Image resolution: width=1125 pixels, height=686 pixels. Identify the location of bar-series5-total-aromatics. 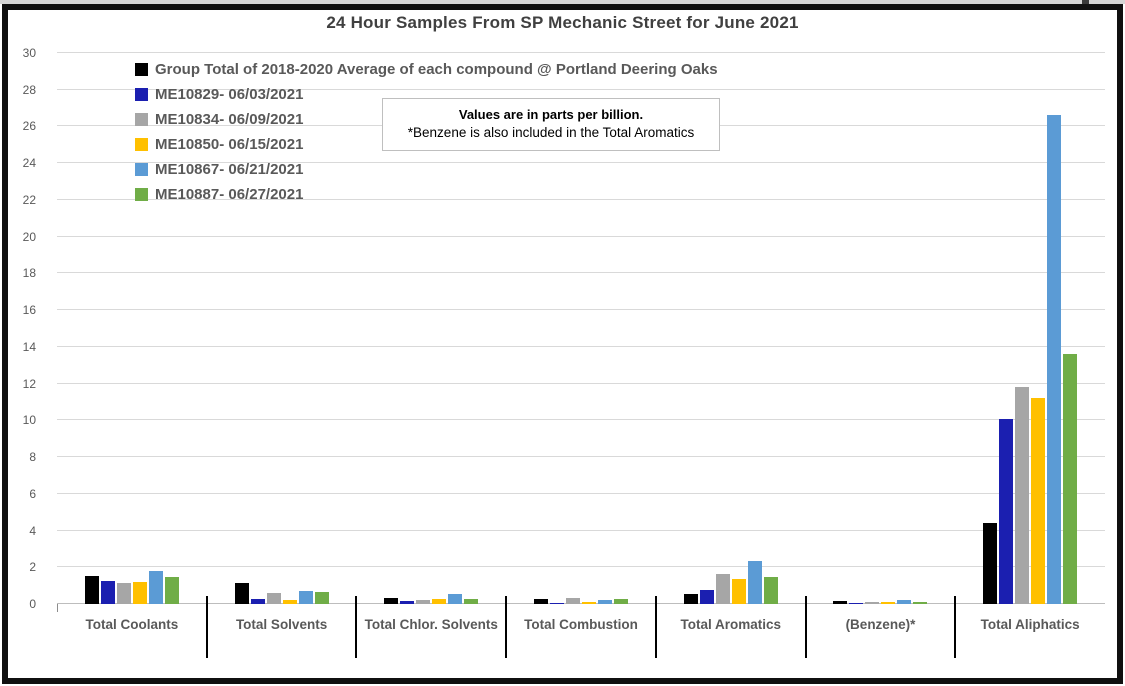
(754, 582).